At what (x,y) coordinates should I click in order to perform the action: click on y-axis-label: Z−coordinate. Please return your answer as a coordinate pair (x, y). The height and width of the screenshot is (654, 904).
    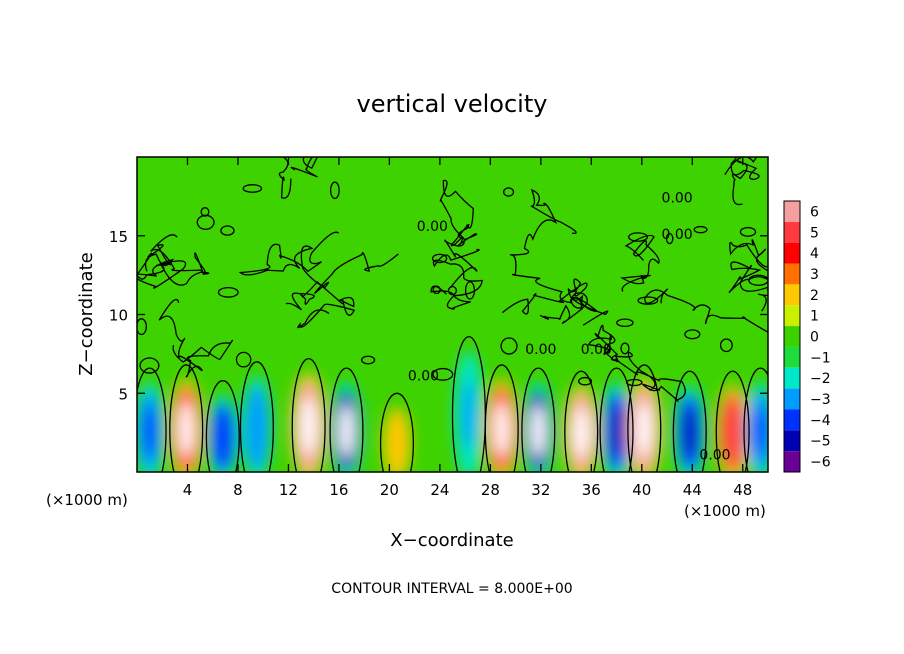
    Looking at the image, I should click on (86, 313).